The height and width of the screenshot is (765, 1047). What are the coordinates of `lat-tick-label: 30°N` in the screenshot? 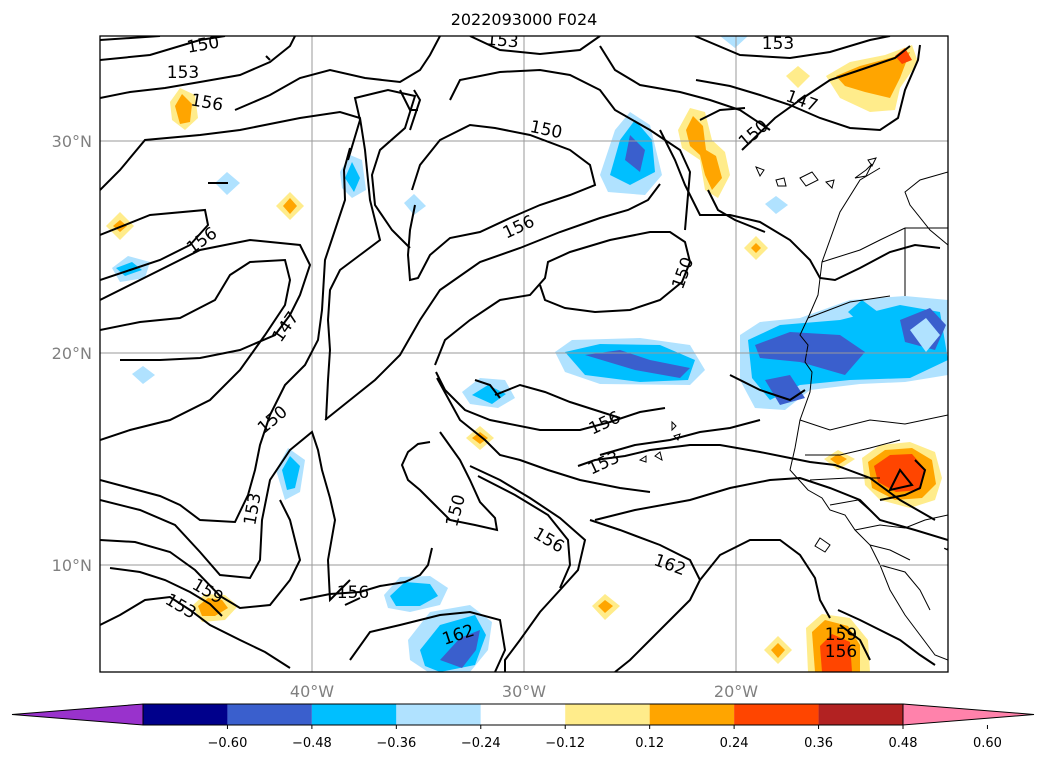 It's located at (72, 141).